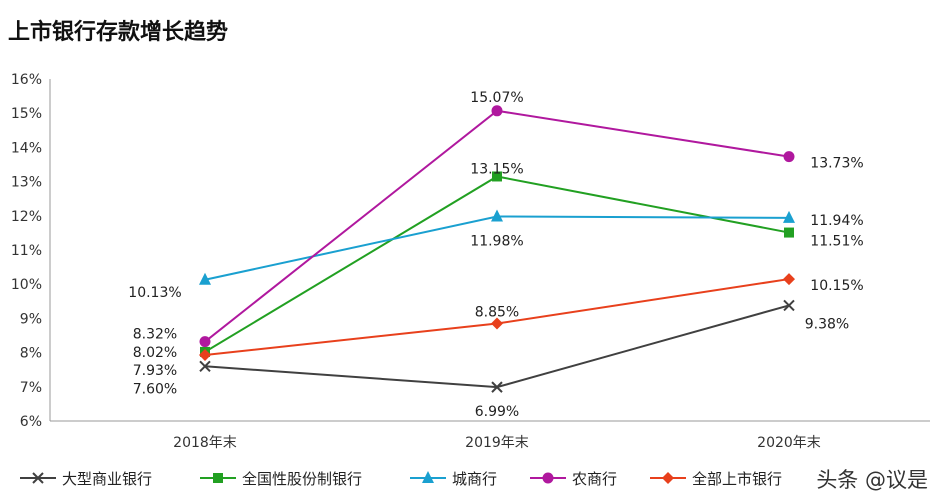 This screenshot has width=940, height=500. What do you see at coordinates (497, 313) in the screenshot?
I see `data-label: 8.85%` at bounding box center [497, 313].